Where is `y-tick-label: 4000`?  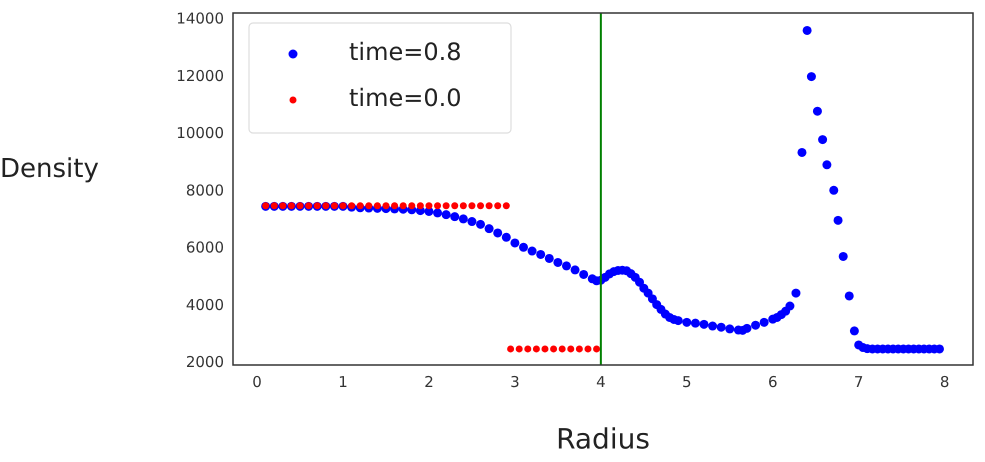 y-tick-label: 4000 is located at coordinates (205, 305).